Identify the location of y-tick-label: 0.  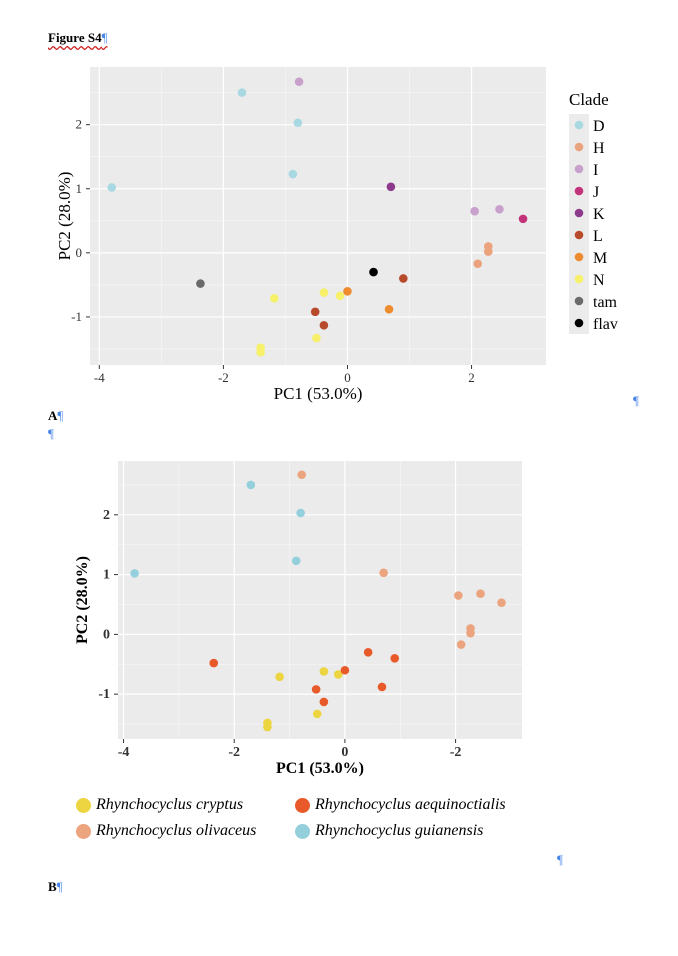
(79, 252).